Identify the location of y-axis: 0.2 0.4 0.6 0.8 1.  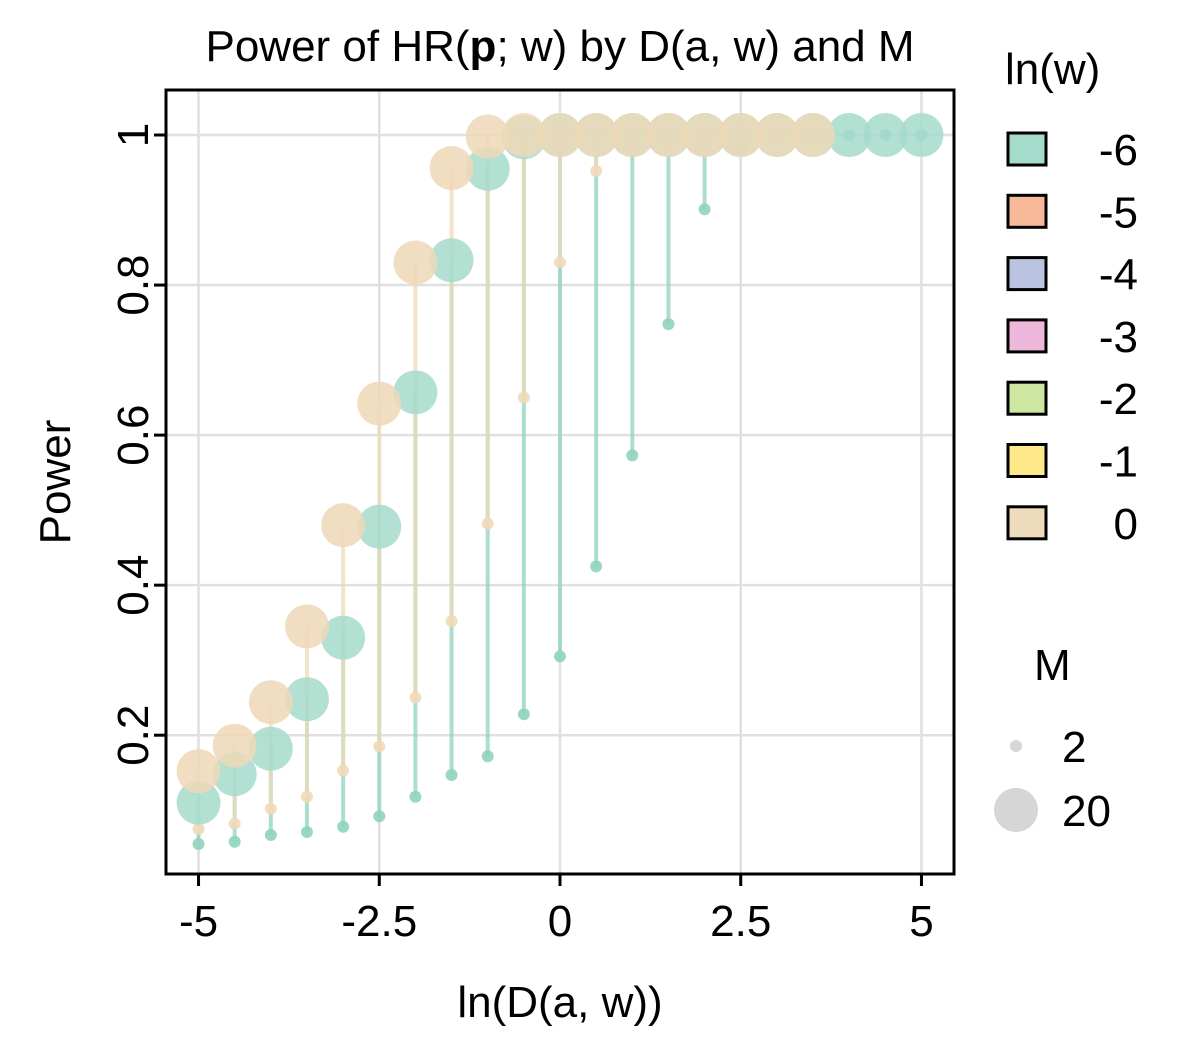
(137, 444).